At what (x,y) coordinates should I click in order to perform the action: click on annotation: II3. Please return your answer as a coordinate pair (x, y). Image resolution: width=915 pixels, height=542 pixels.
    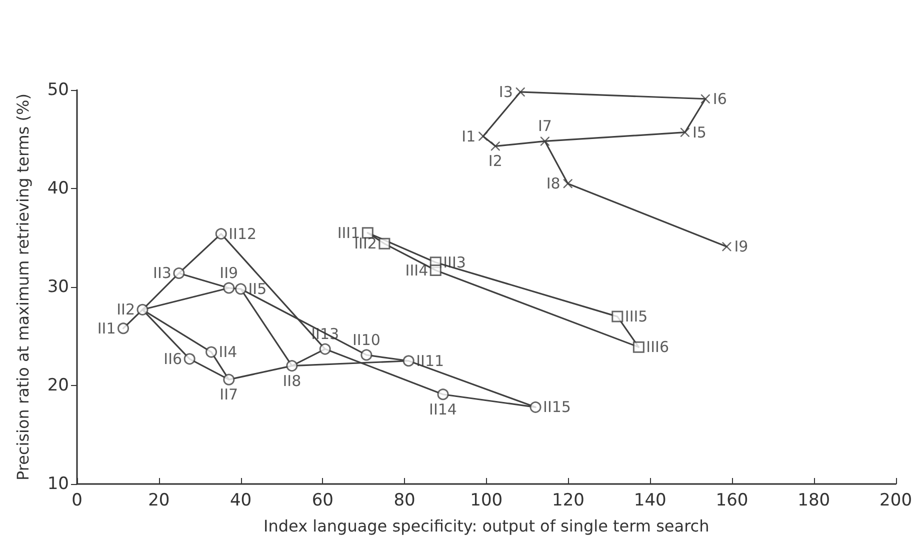
    Looking at the image, I should click on (162, 273).